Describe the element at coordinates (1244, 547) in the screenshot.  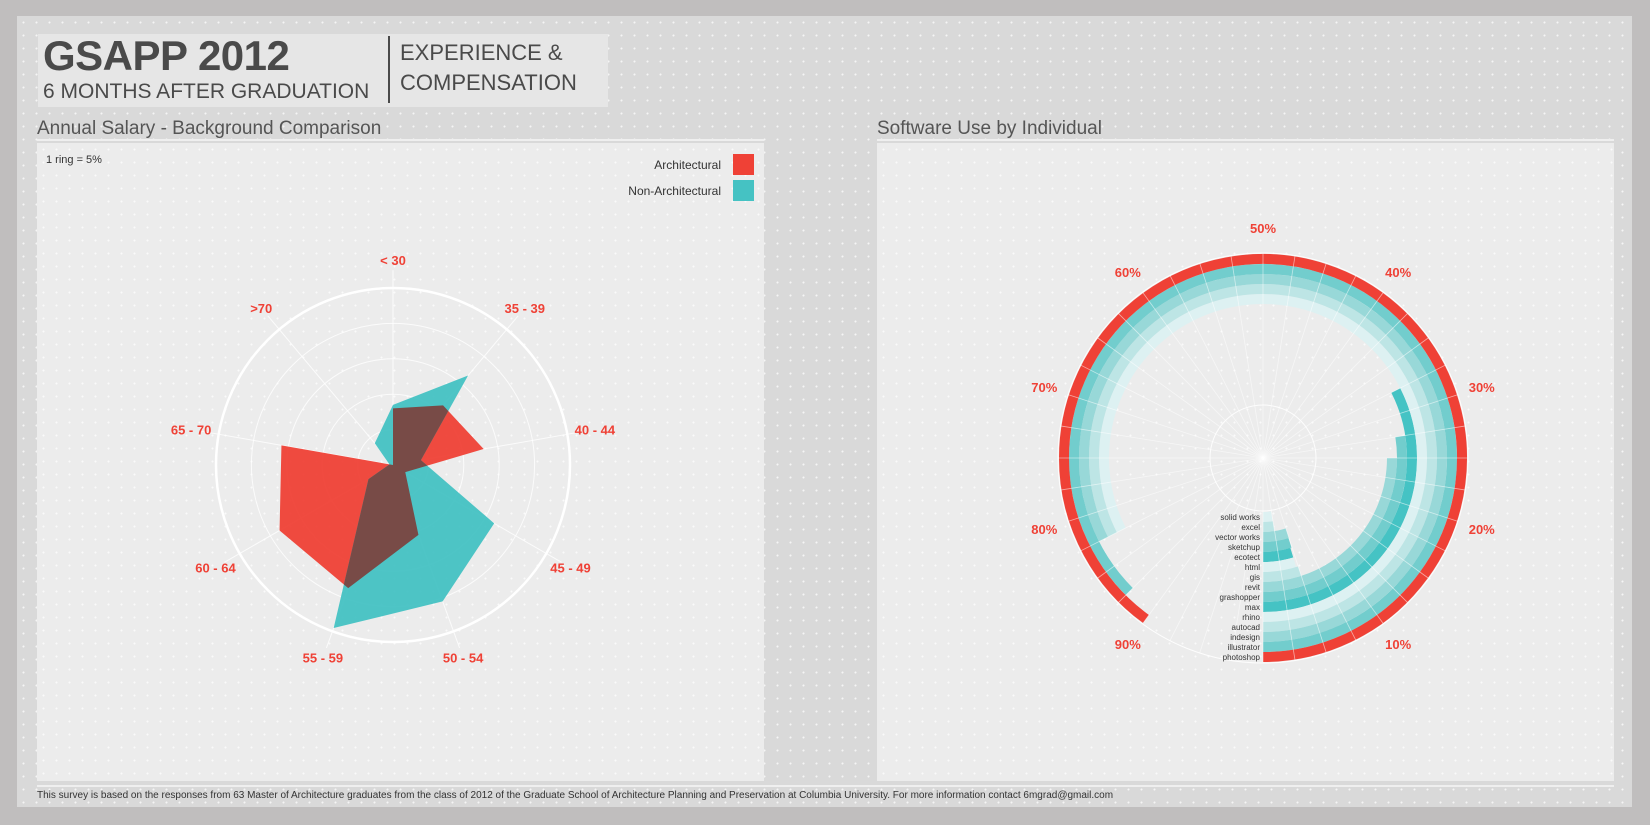
I see `category-label: sketchup` at that location.